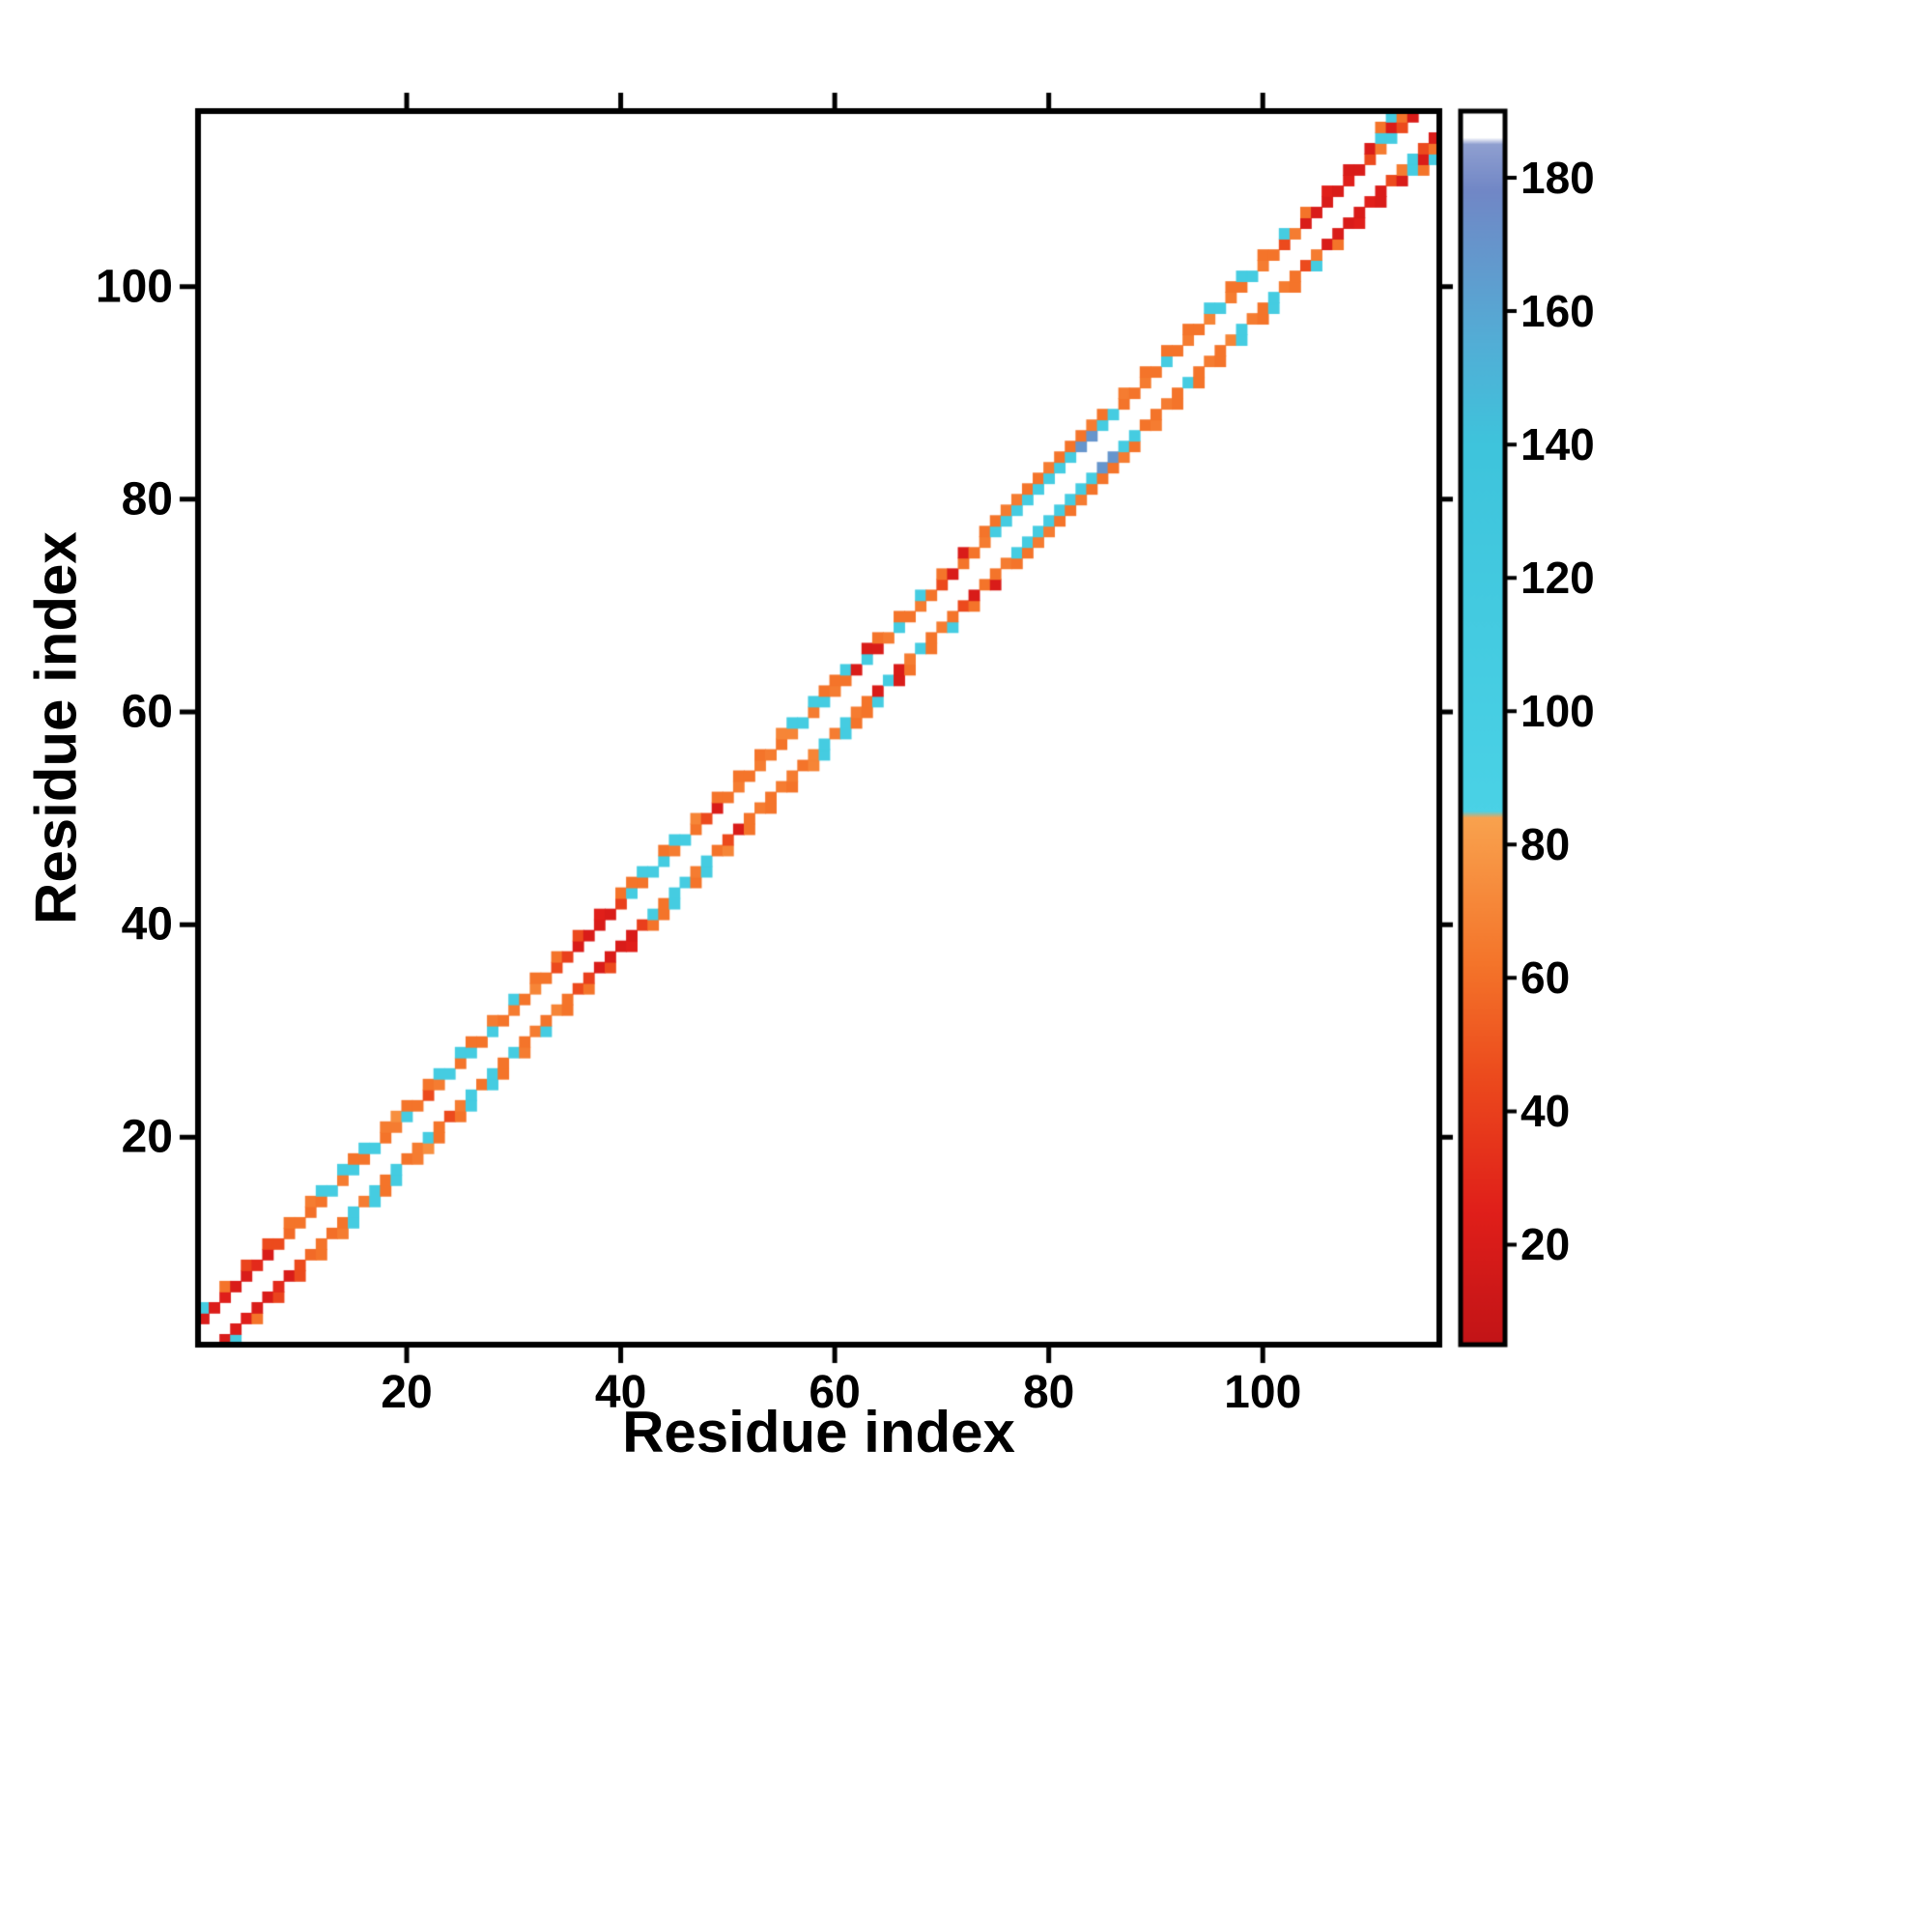 This screenshot has height=1932, width=1932. Describe the element at coordinates (1557, 311) in the screenshot. I see `colorbar-tick-label: 160` at that location.